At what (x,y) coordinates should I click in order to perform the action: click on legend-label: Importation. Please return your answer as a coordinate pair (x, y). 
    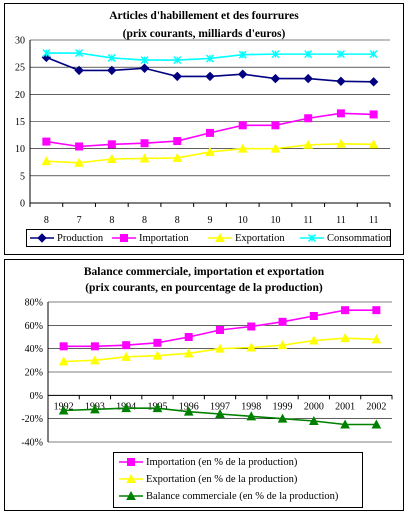
    Looking at the image, I should click on (164, 238).